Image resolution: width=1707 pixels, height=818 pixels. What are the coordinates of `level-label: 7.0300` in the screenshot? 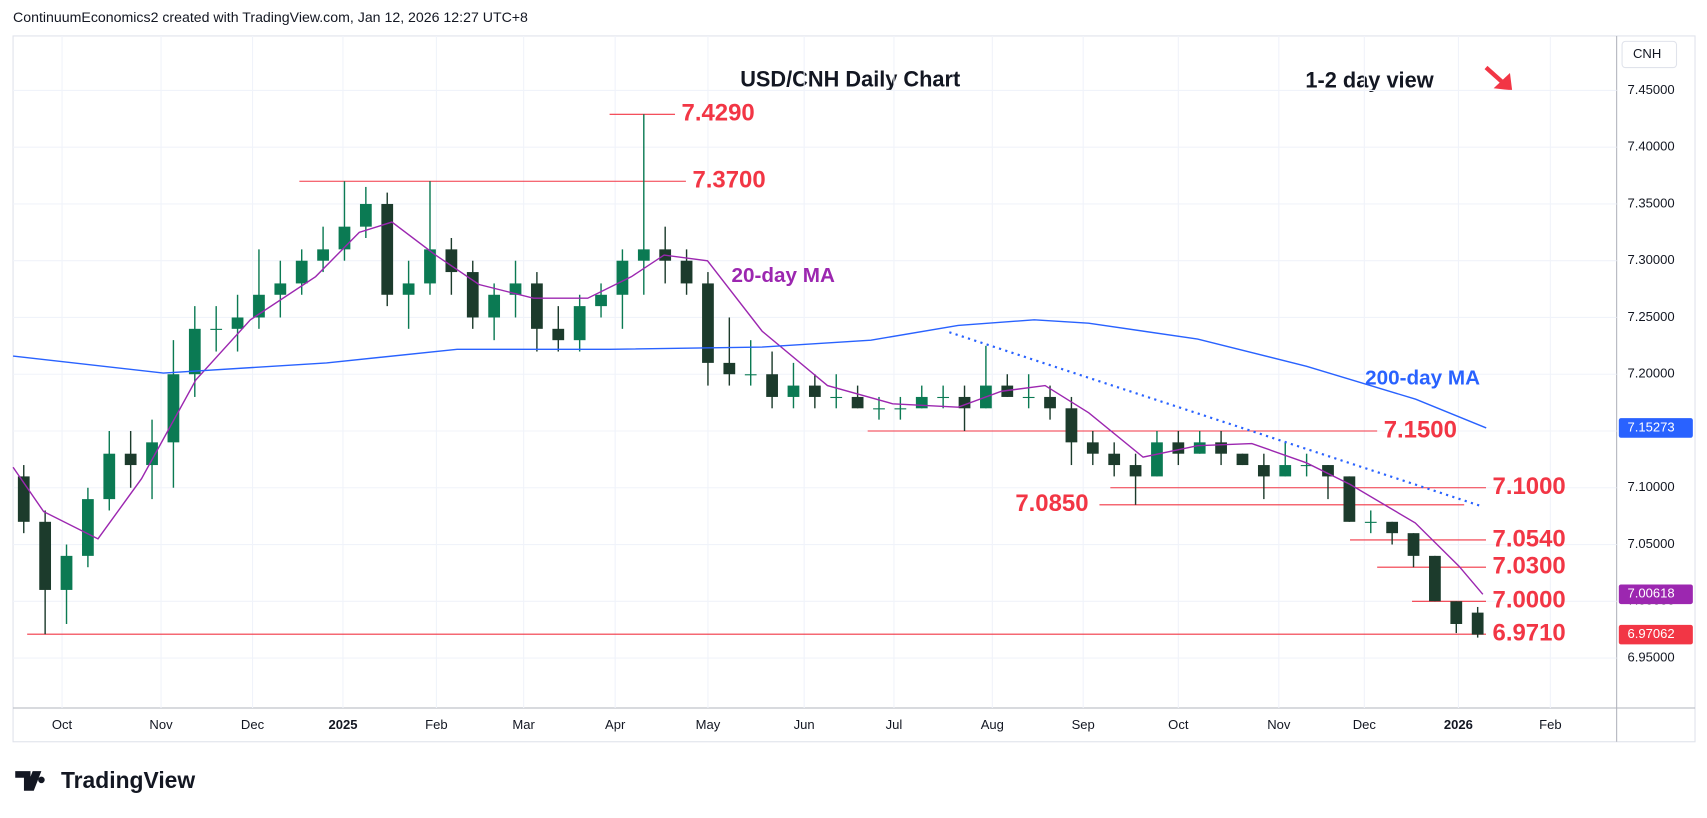 It's located at (1529, 566).